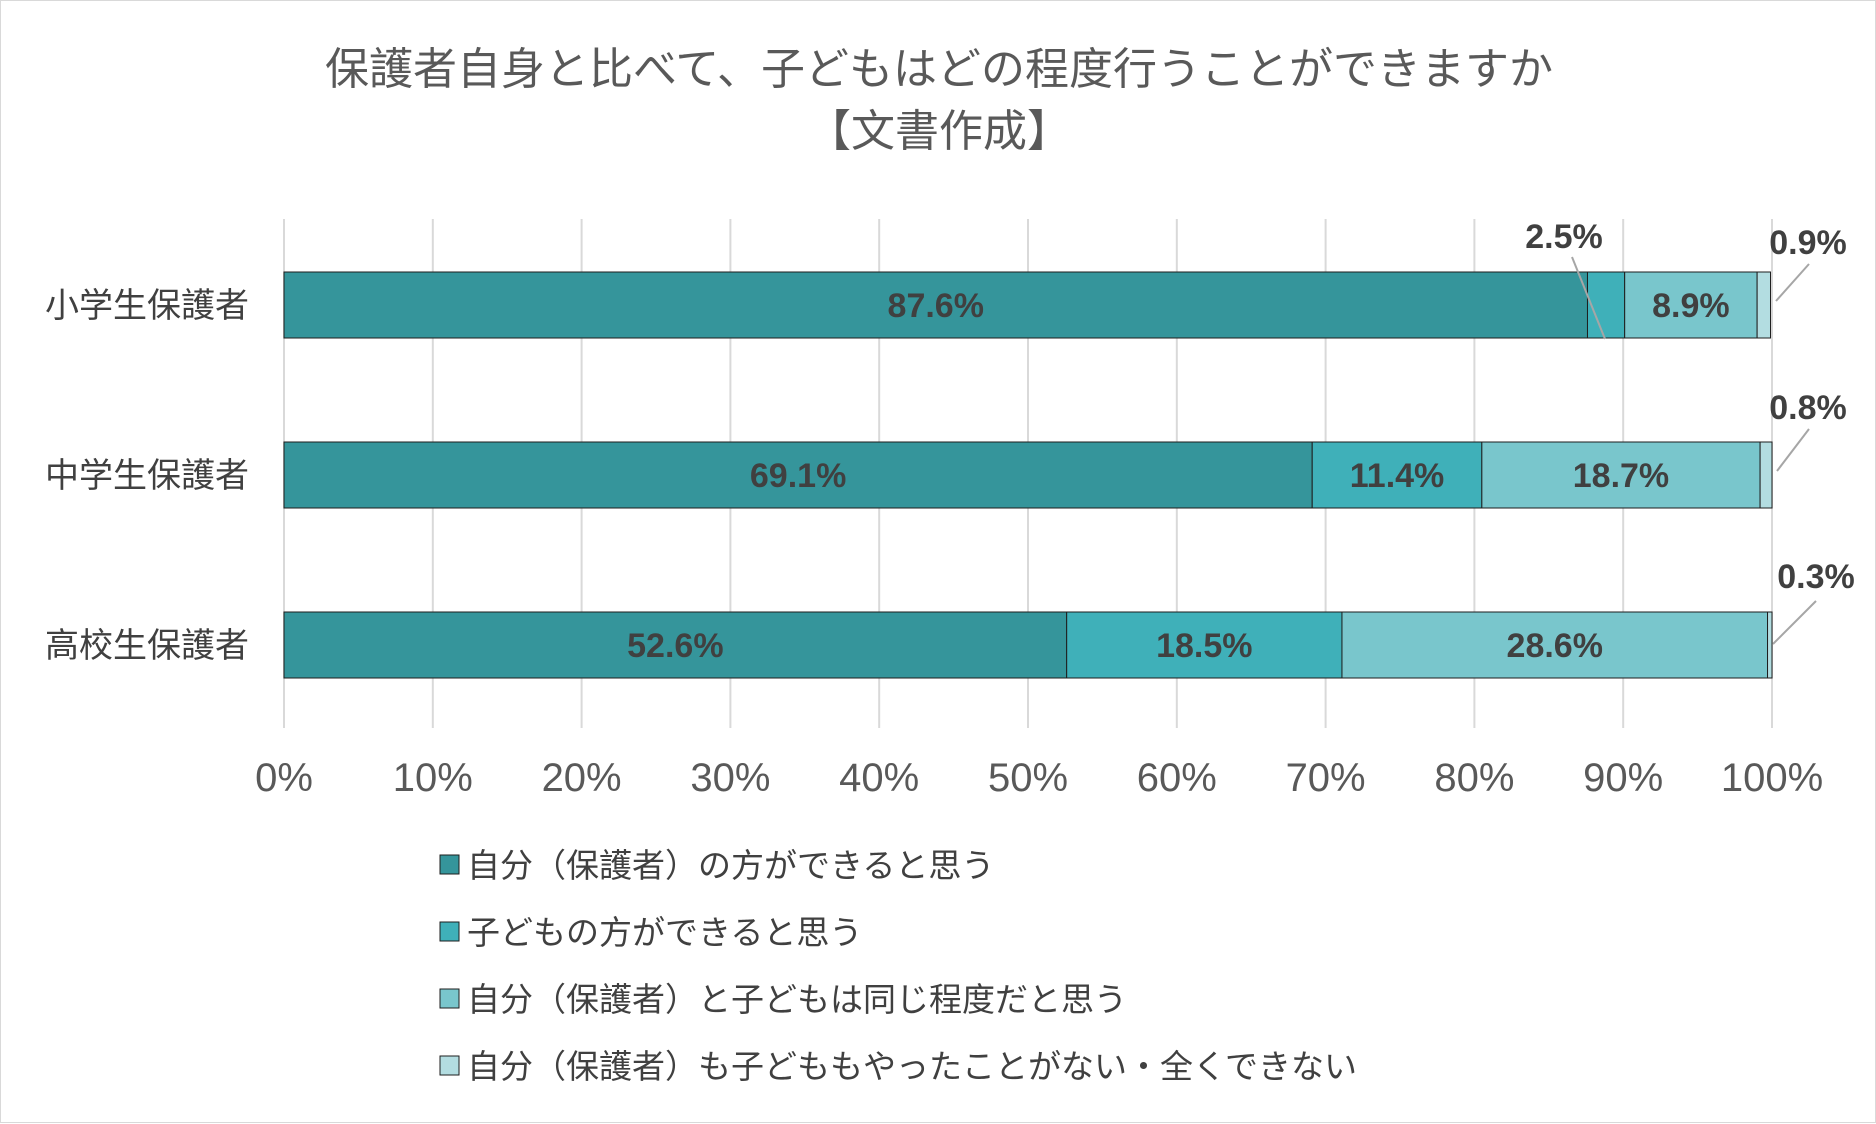  What do you see at coordinates (582, 778) in the screenshot?
I see `x-tick-label: 20%` at bounding box center [582, 778].